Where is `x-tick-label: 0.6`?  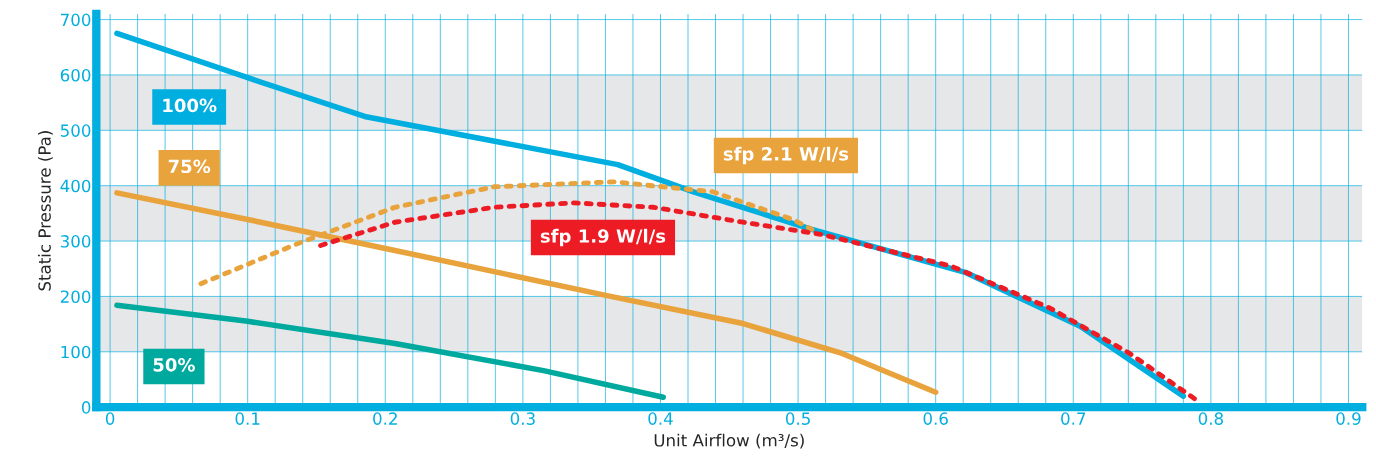
x-tick-label: 0.6 is located at coordinates (935, 418).